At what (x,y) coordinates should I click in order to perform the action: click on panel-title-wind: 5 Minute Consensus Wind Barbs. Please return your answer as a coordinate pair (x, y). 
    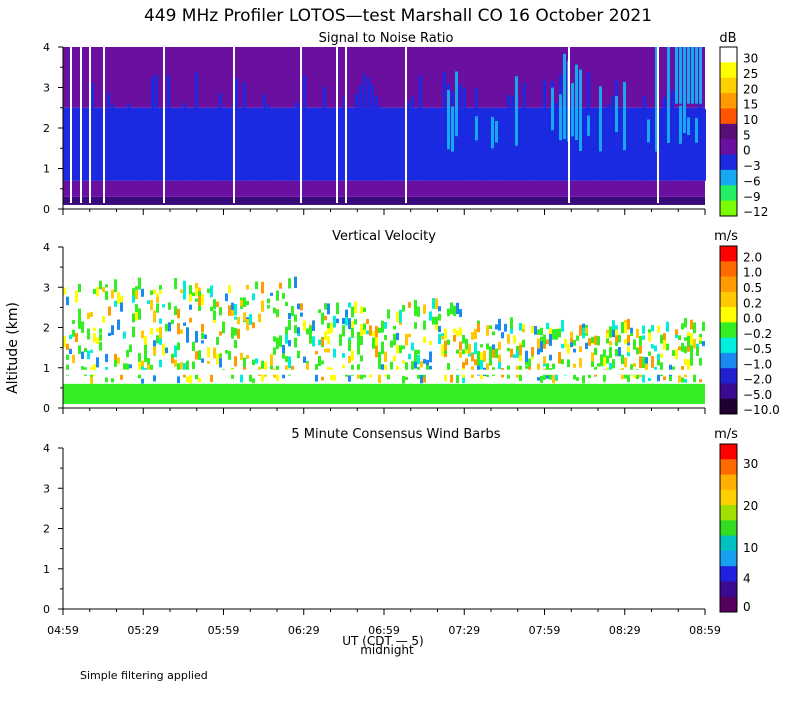
    Looking at the image, I should click on (395, 434).